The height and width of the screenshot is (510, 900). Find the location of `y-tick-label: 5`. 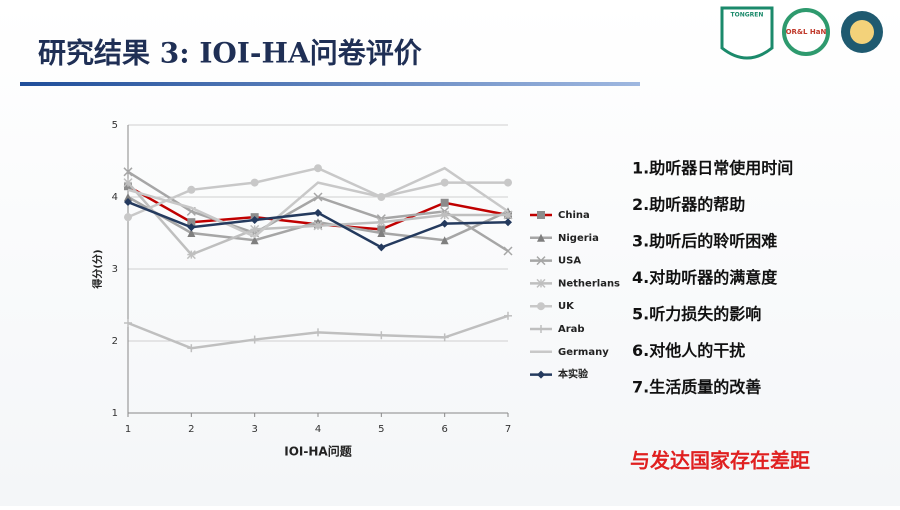

y-tick-label: 5 is located at coordinates (115, 125).